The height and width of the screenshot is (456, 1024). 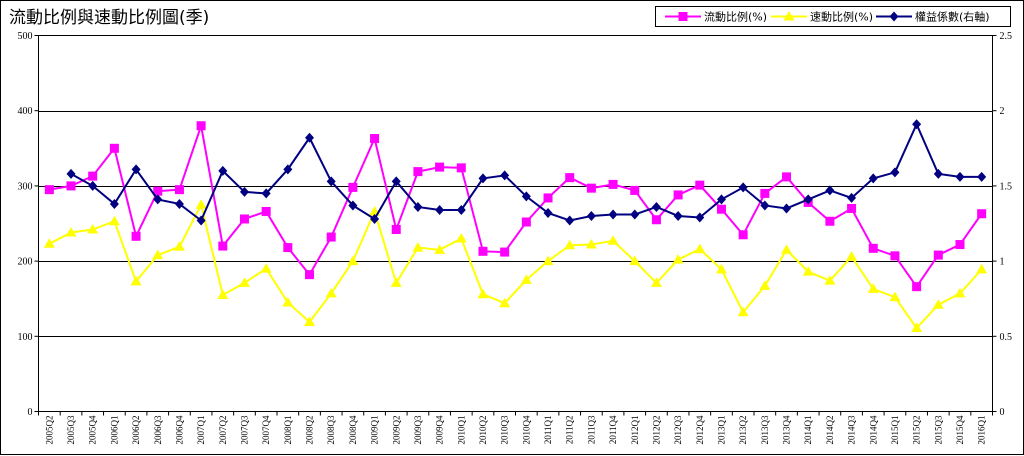 What do you see at coordinates (700, 429) in the screenshot?
I see `x-tick-label: 2012Q4` at bounding box center [700, 429].